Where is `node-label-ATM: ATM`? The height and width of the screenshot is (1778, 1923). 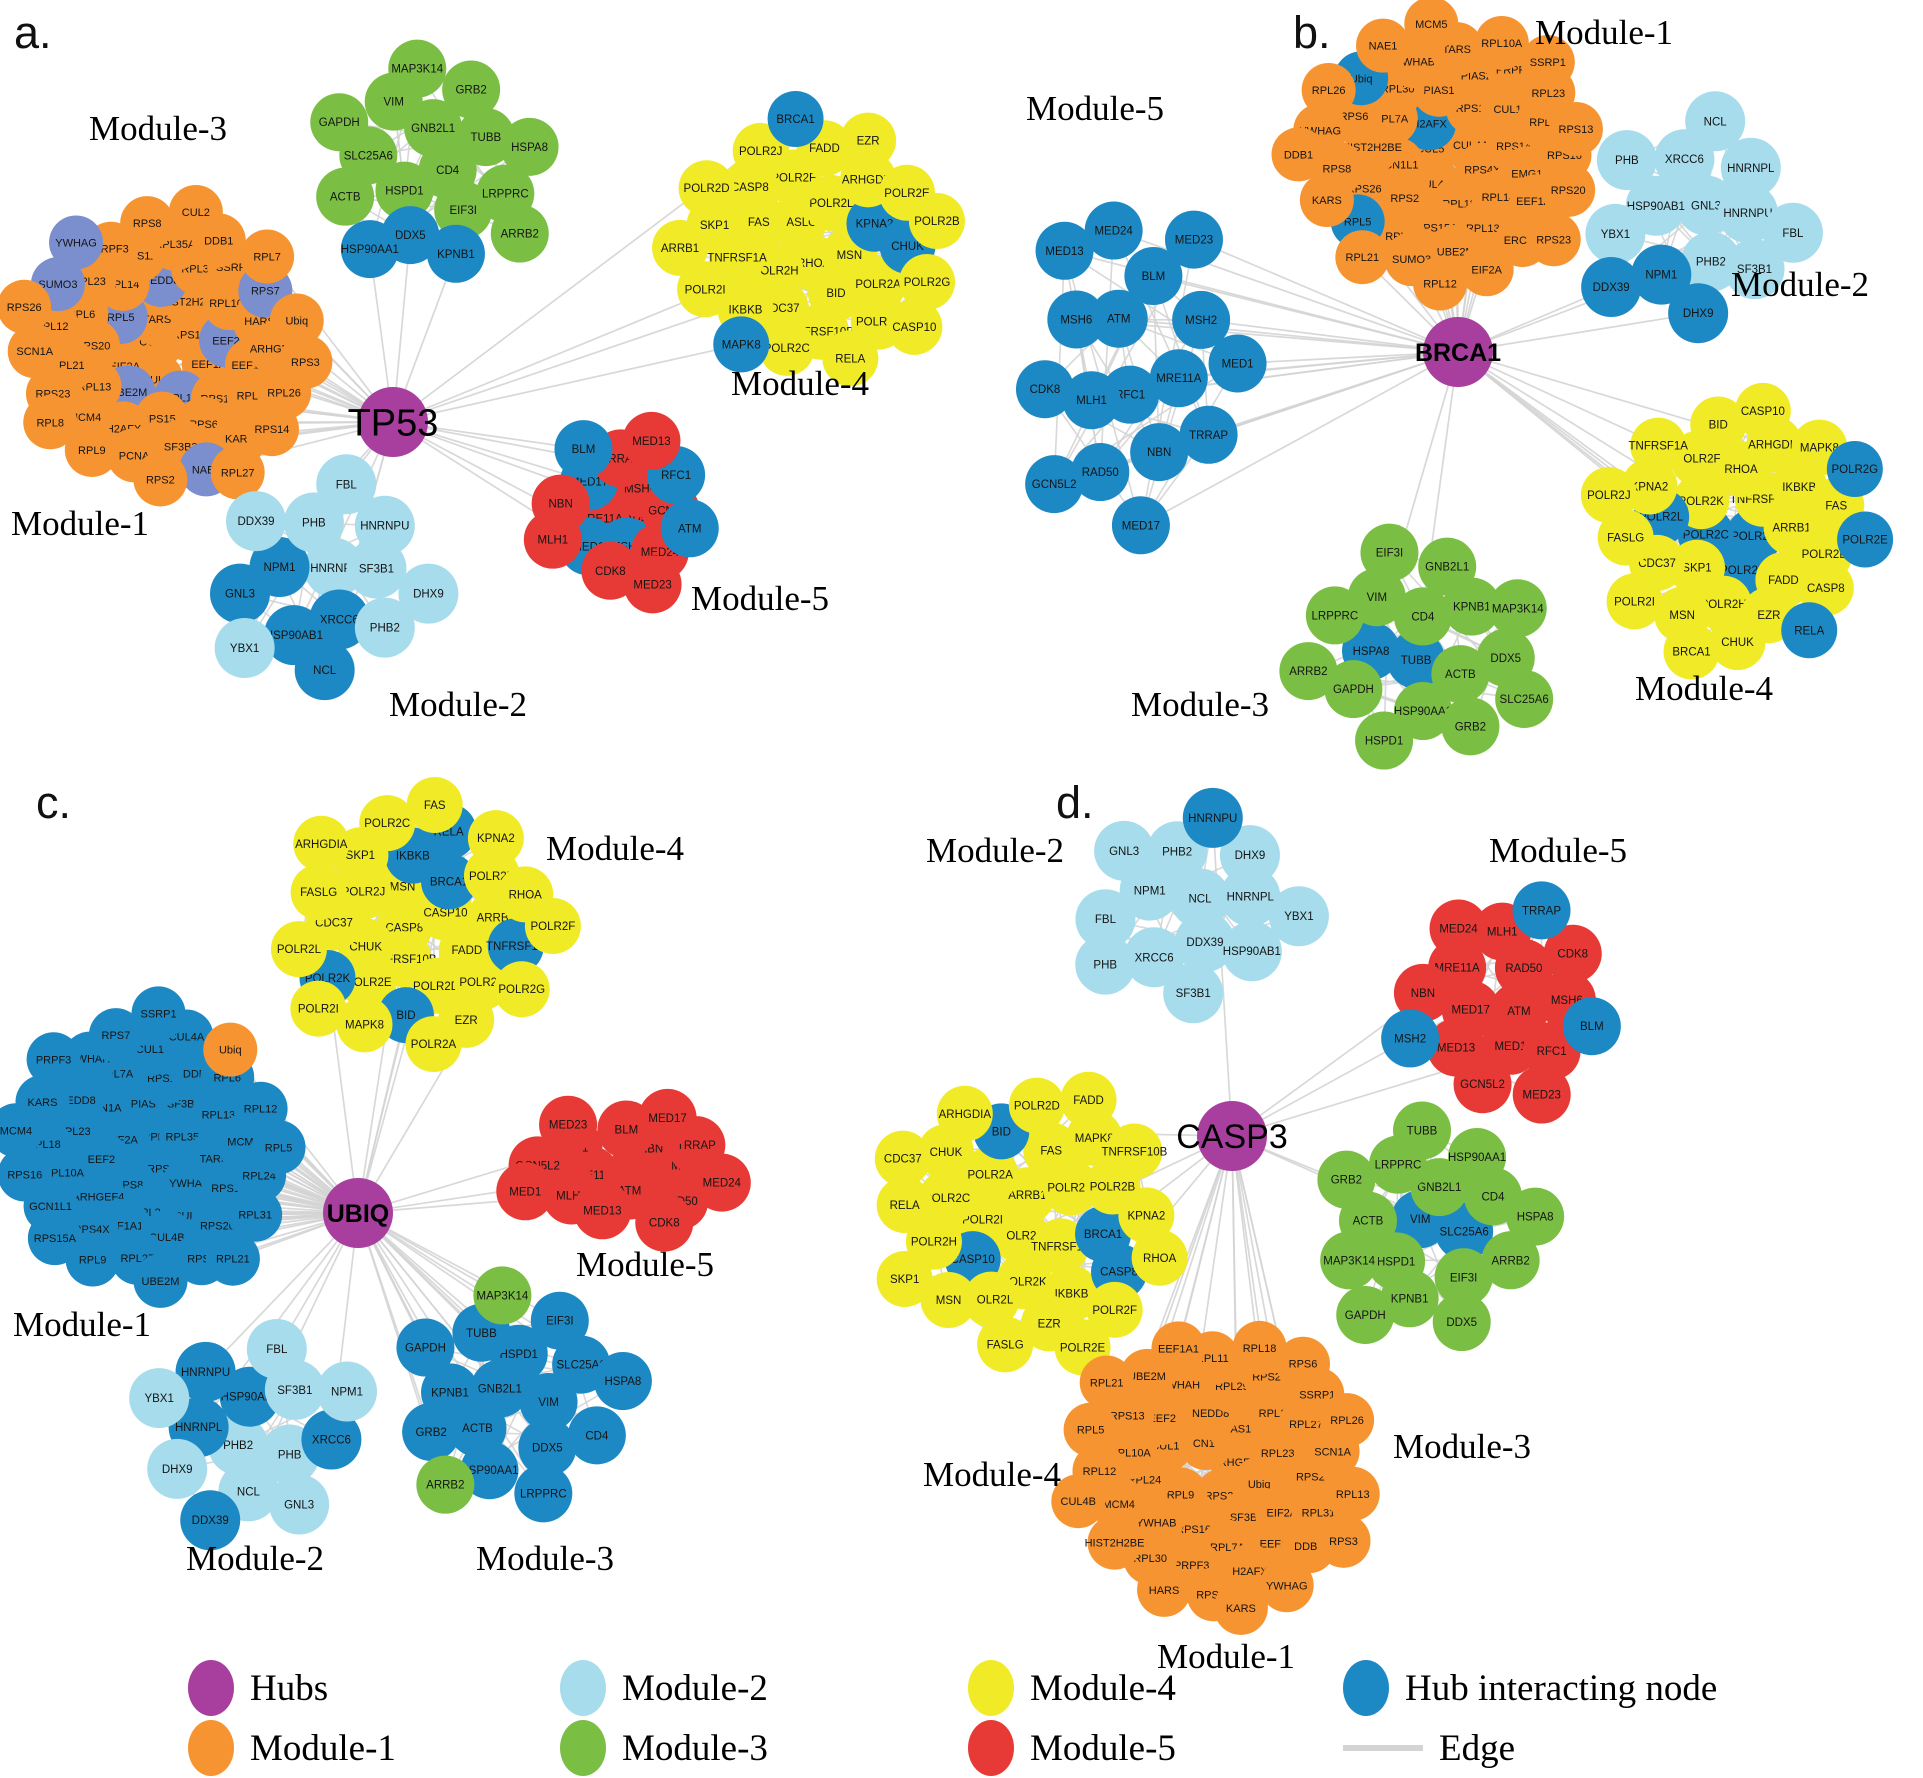 node-label-ATM: ATM is located at coordinates (1118, 320).